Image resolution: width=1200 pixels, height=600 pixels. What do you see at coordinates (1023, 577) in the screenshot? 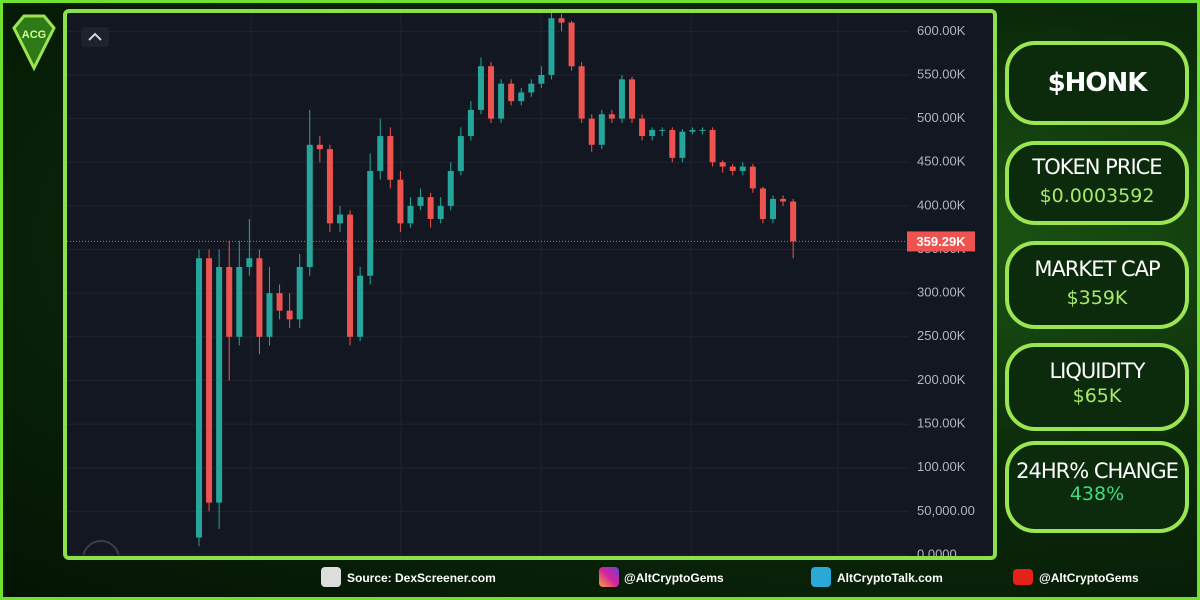
I see `youtube-icon` at bounding box center [1023, 577].